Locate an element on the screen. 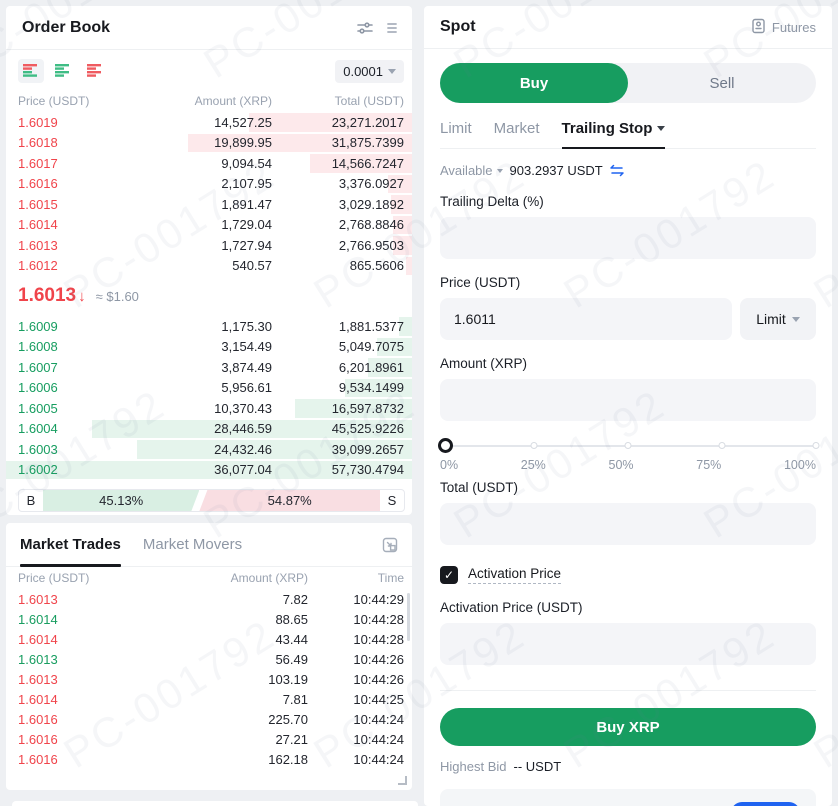  trades-scrollbar is located at coordinates (408, 617).